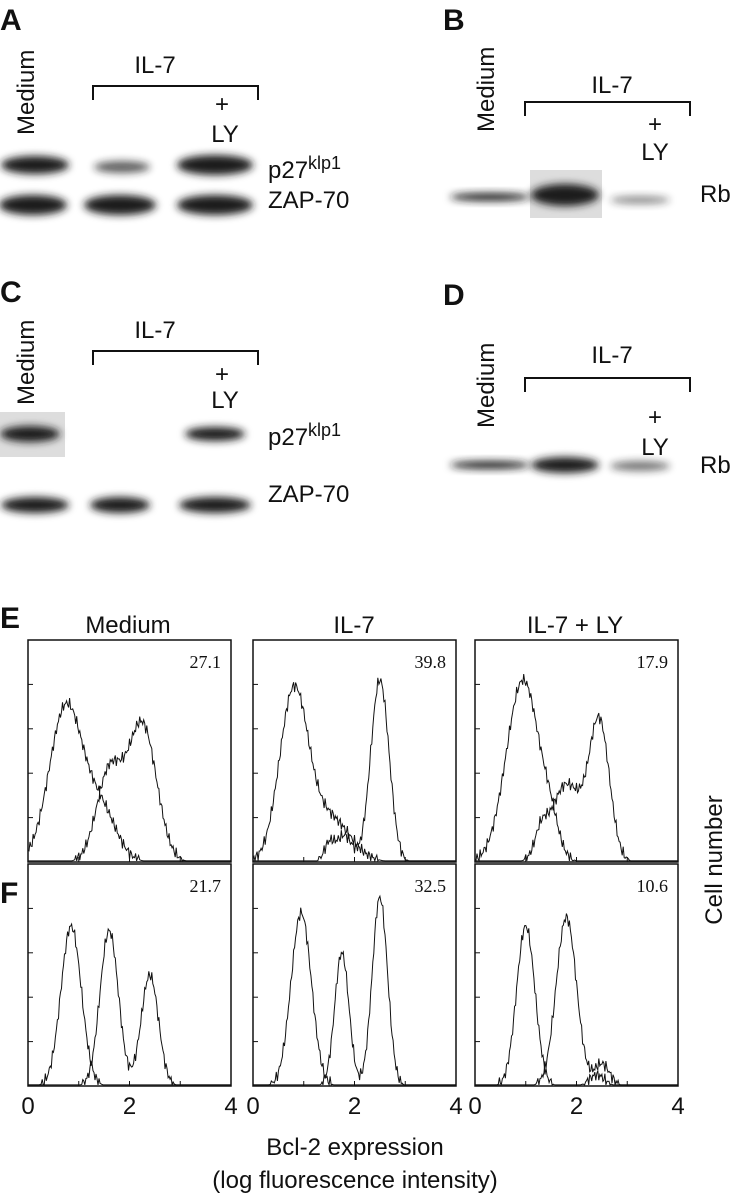 The width and height of the screenshot is (738, 1200). I want to click on column-title: IL-7 + LY, so click(575, 625).